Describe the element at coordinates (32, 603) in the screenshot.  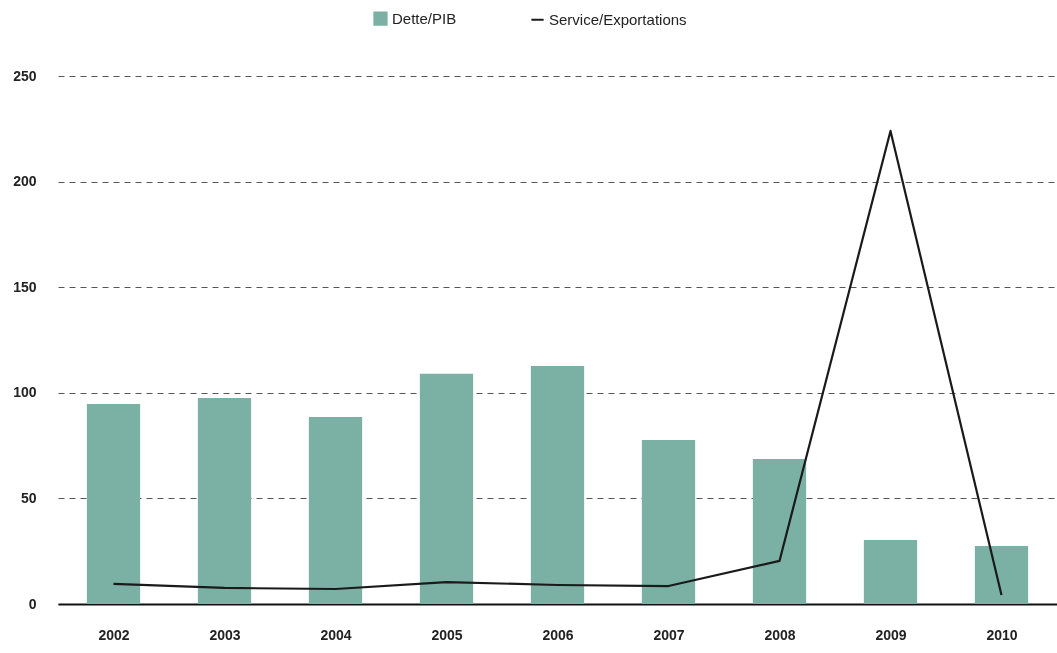
I see `y-tick-label: 0` at that location.